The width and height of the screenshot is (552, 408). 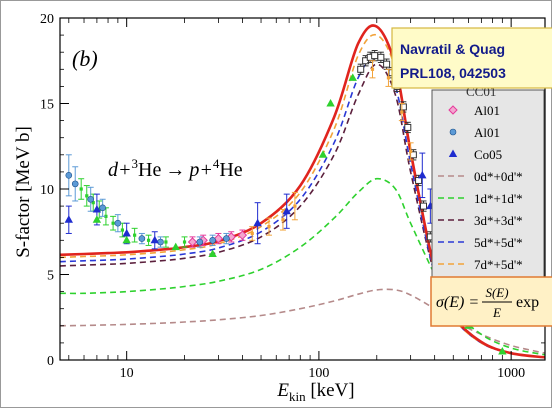 I want to click on x-axis-label-main: E, so click(x=282, y=390).